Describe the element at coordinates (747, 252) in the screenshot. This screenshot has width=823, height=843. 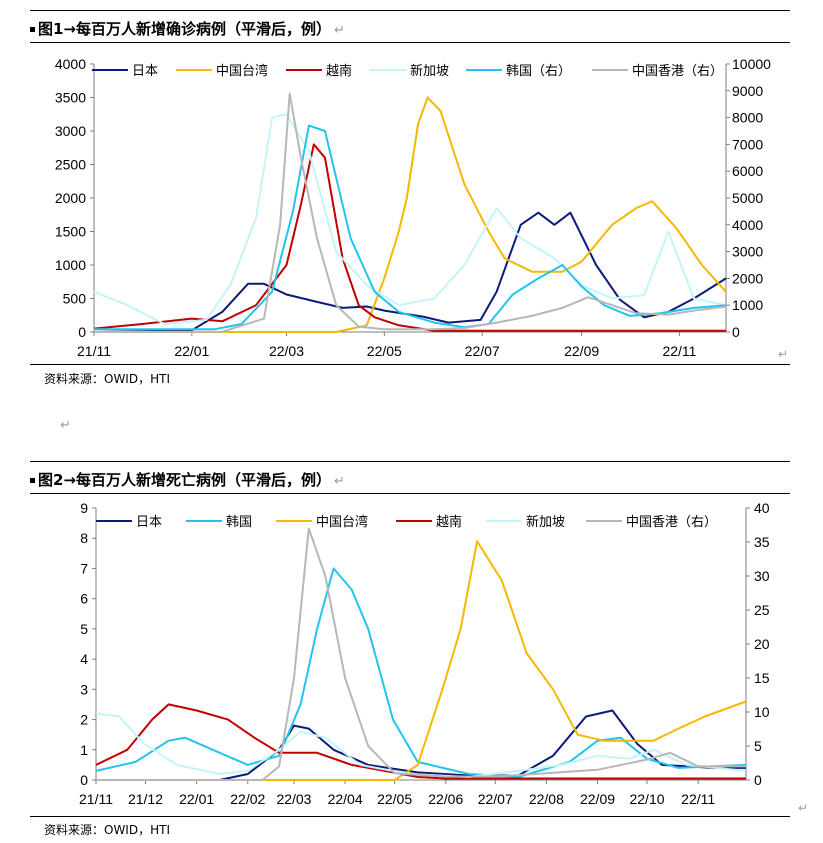
I see `chart-1-right-tick-label: 3000` at that location.